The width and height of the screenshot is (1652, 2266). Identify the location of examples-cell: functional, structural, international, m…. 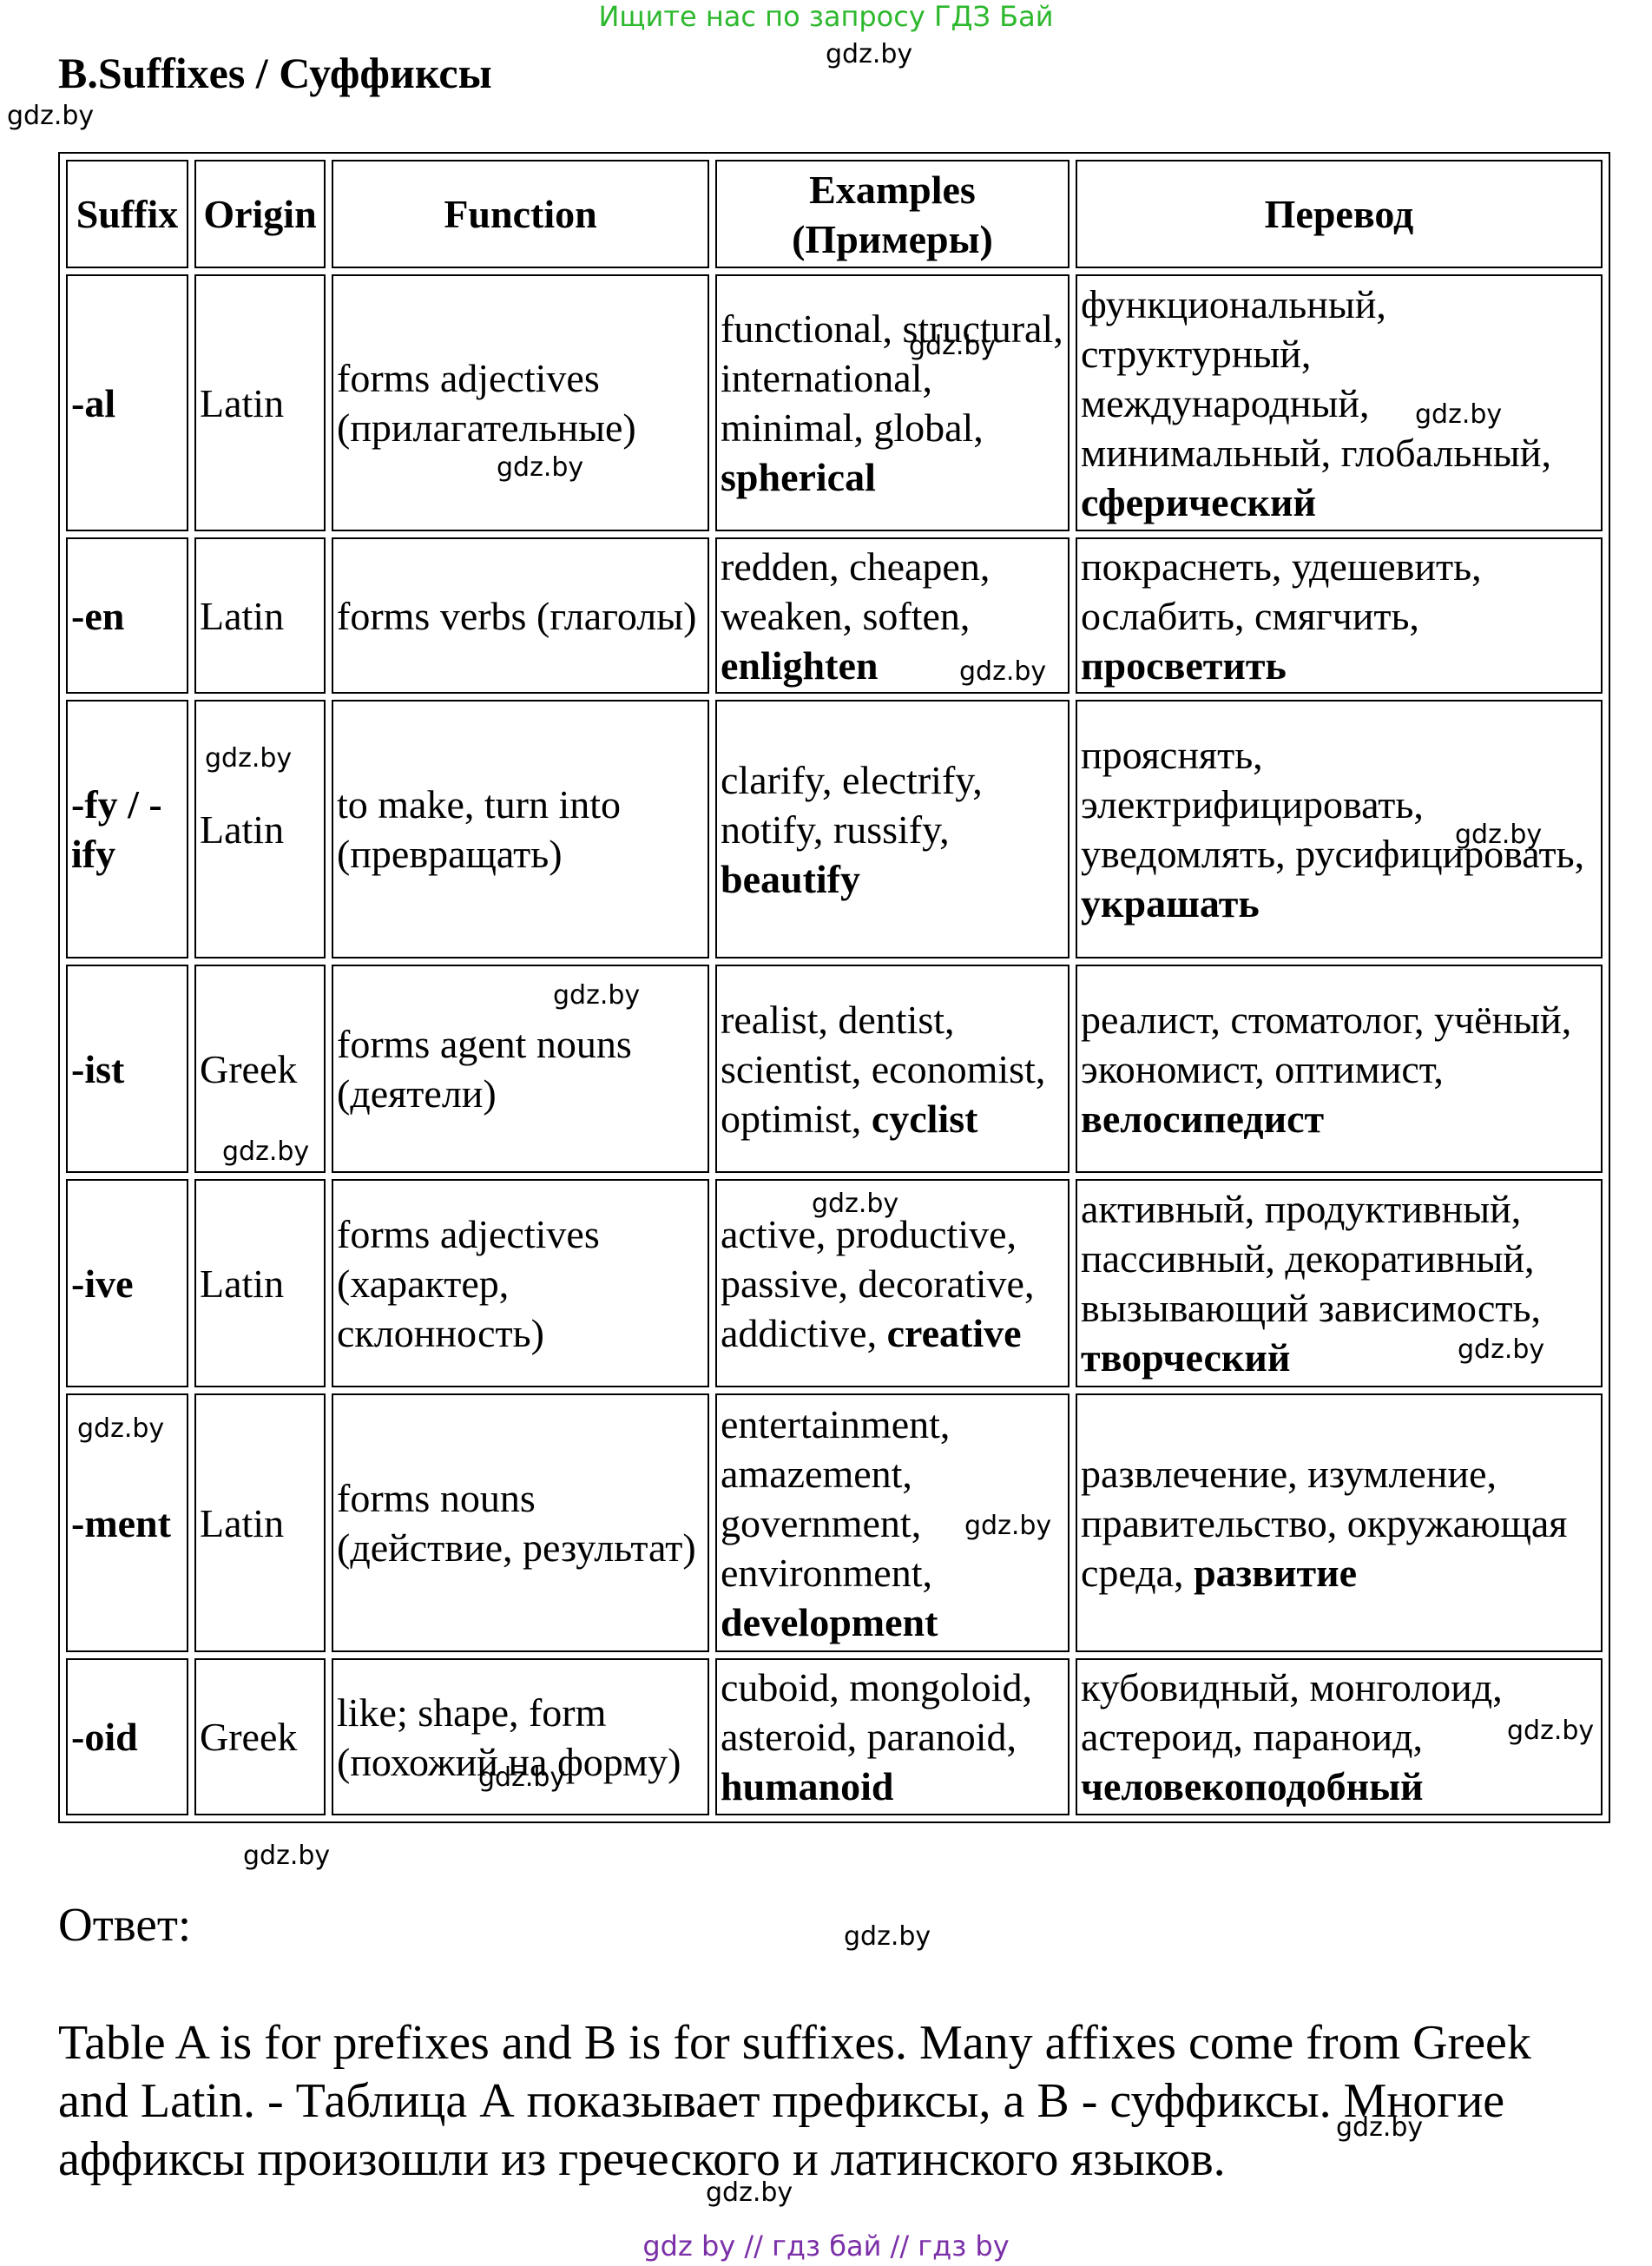
(892, 402).